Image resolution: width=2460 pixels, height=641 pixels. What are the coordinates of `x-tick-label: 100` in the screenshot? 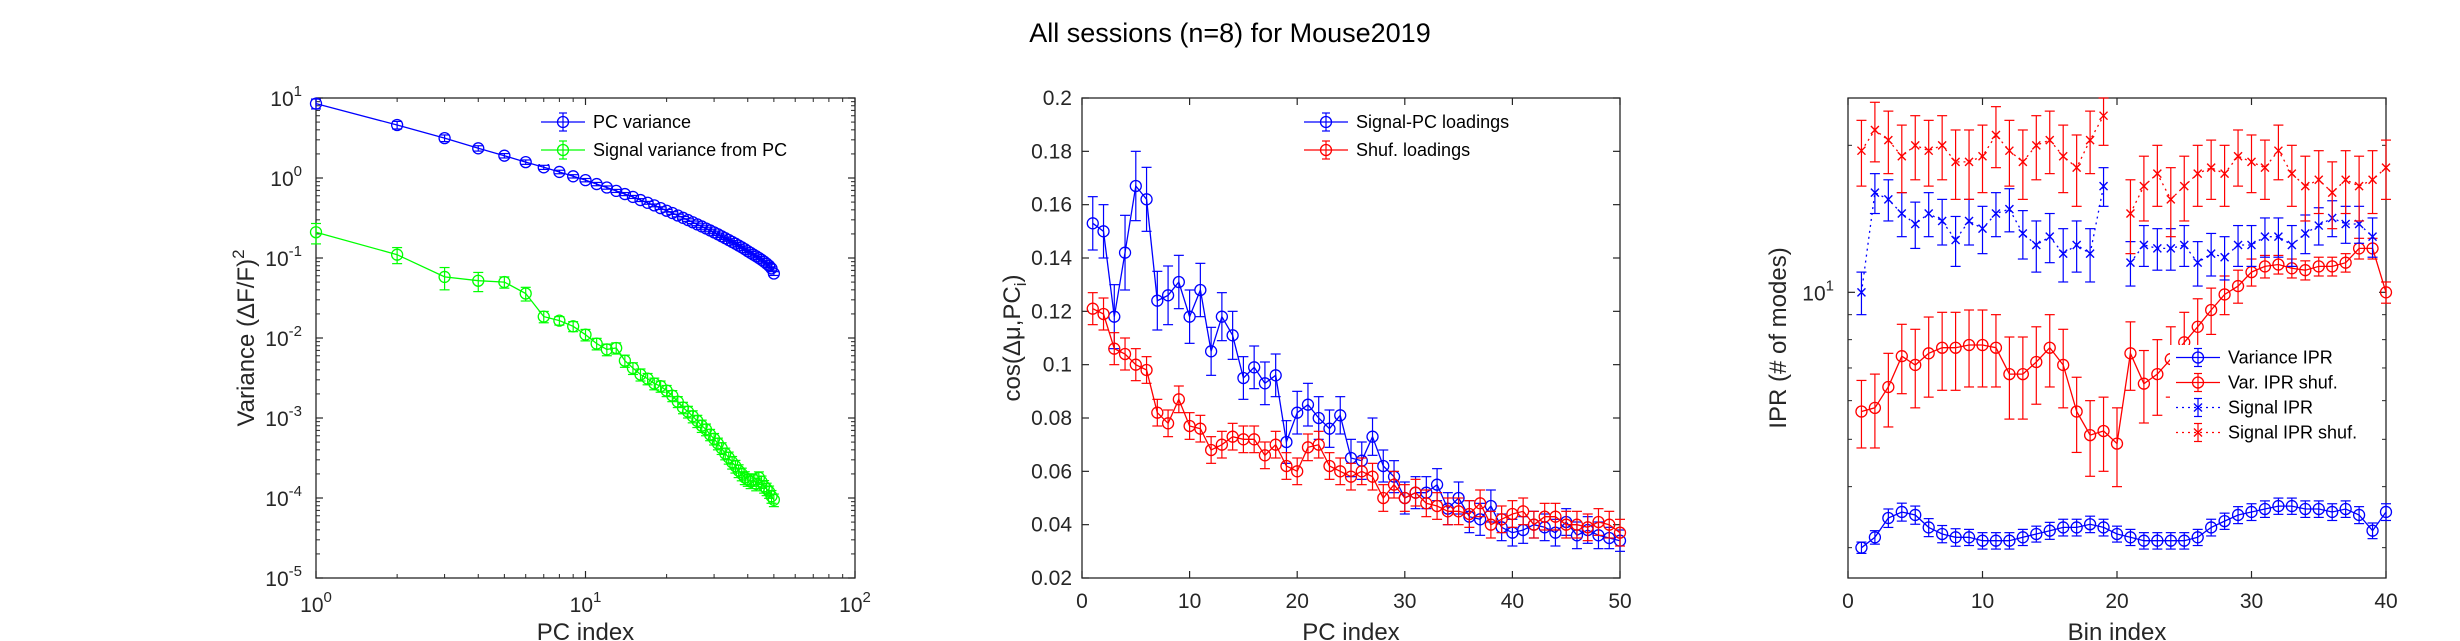 It's located at (316, 603).